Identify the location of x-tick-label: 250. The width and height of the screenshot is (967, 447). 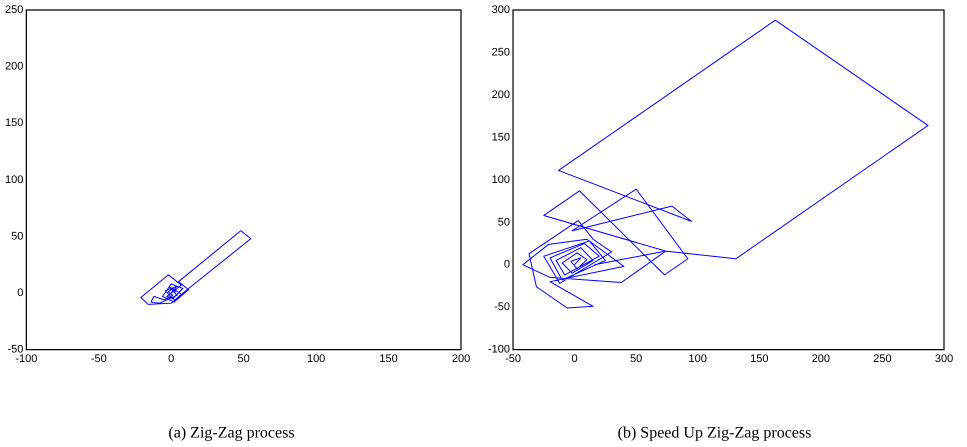
(882, 359).